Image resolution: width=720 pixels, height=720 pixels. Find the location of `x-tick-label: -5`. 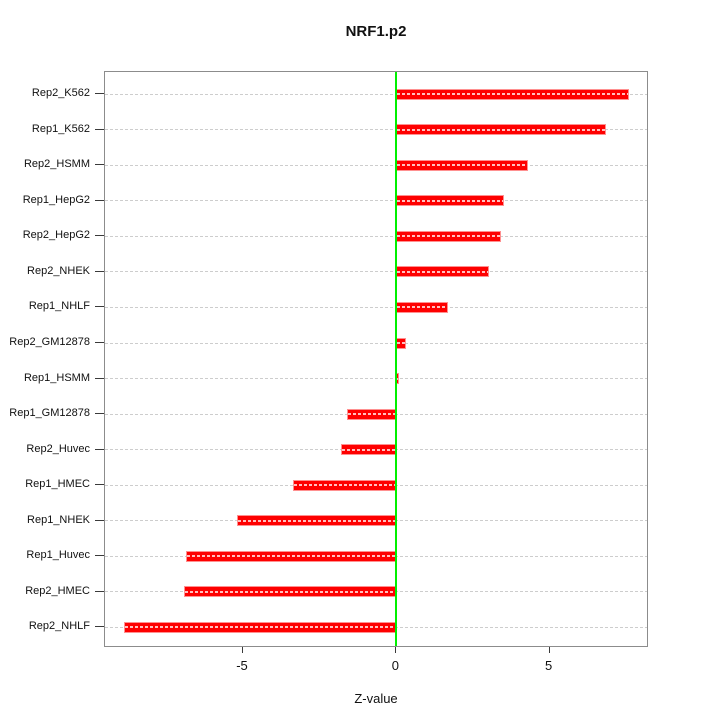

x-tick-label: -5 is located at coordinates (242, 665).